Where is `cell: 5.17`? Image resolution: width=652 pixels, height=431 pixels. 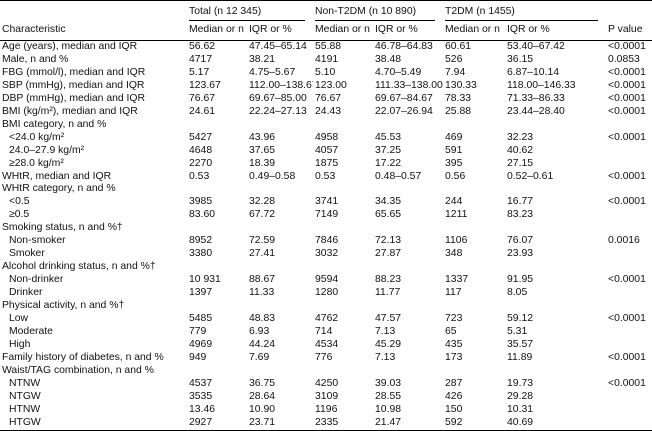
cell: 5.17 is located at coordinates (199, 72).